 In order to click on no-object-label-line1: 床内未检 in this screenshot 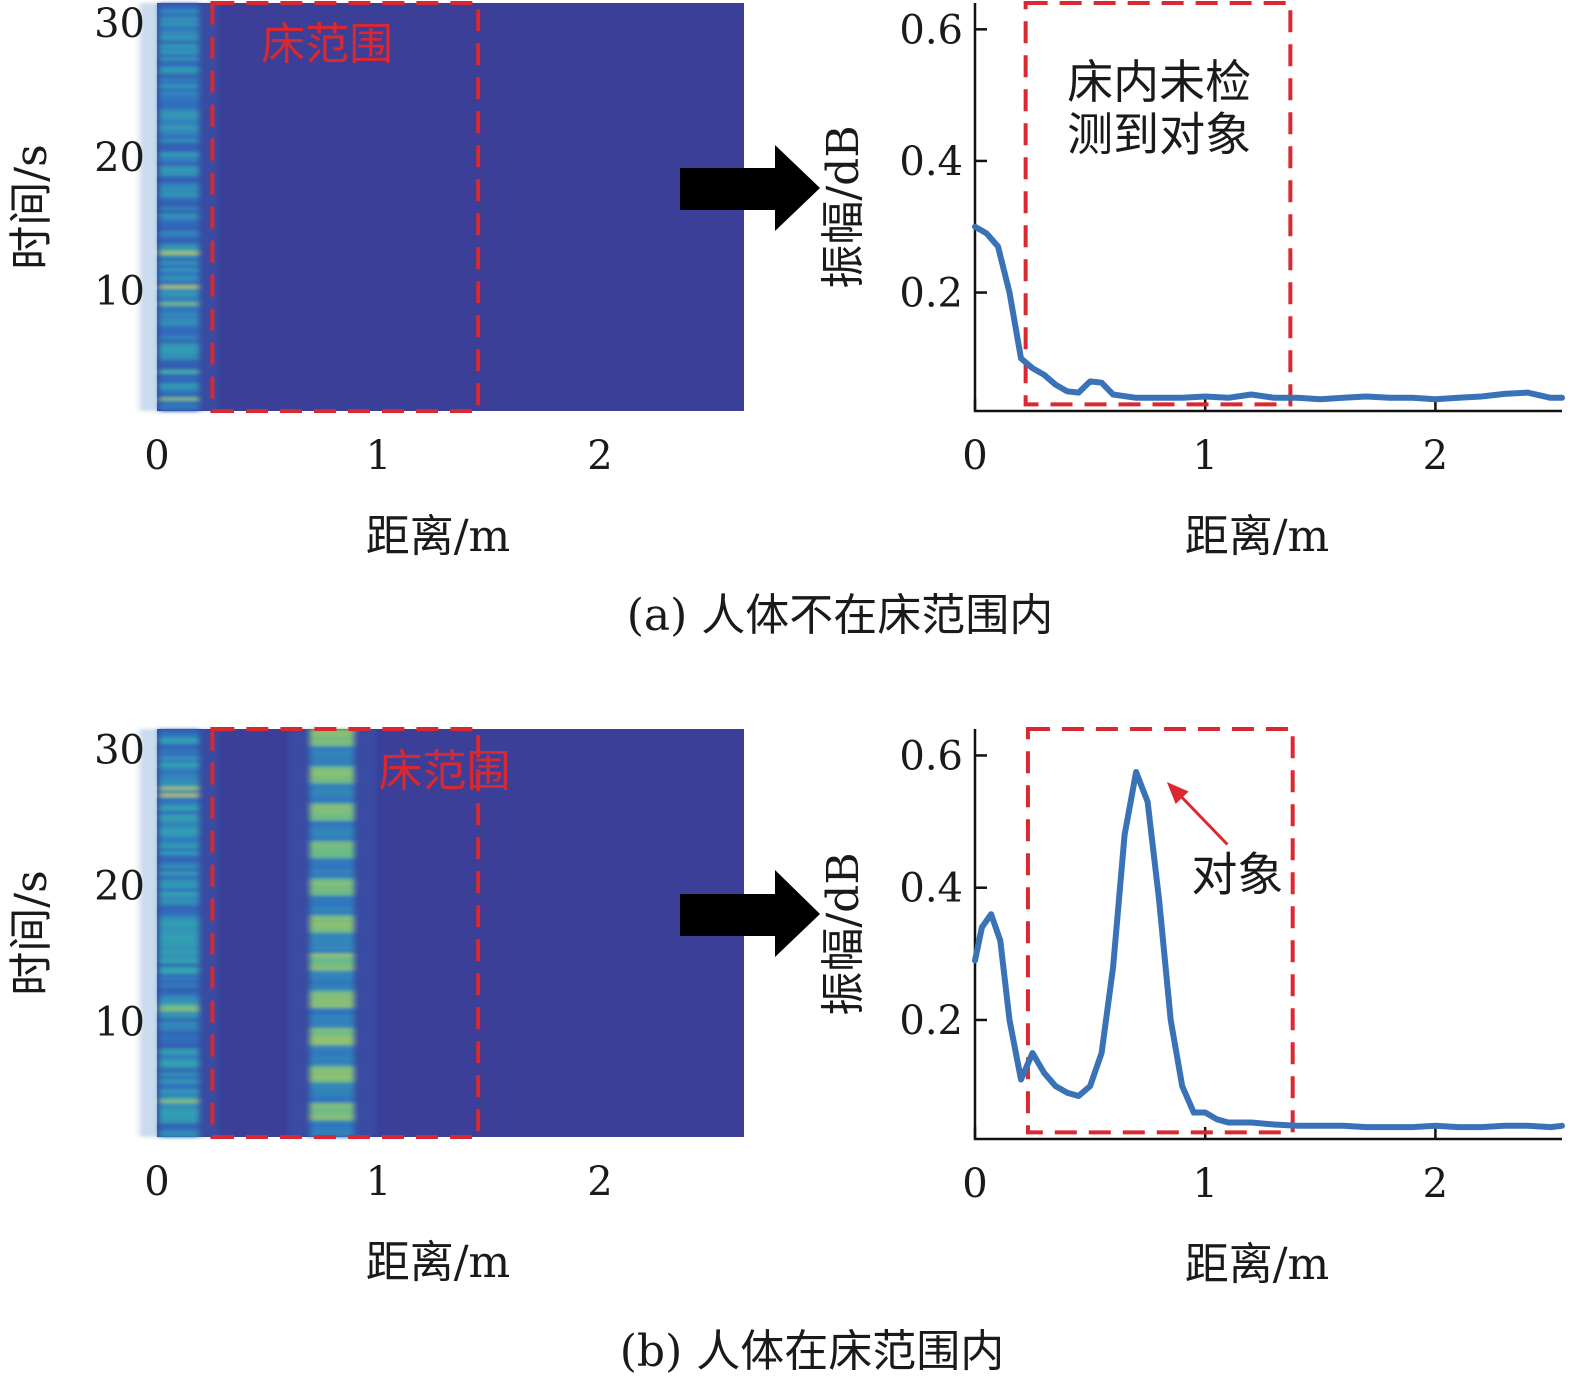, I will do `click(1159, 82)`.